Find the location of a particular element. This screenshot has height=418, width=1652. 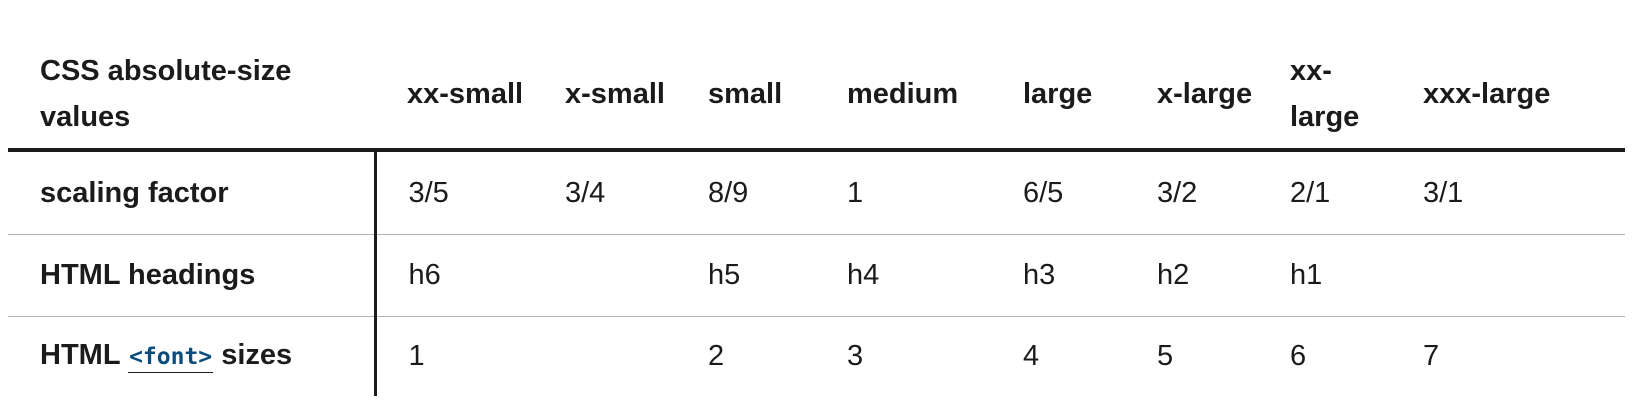

column-header: small is located at coordinates (745, 96).